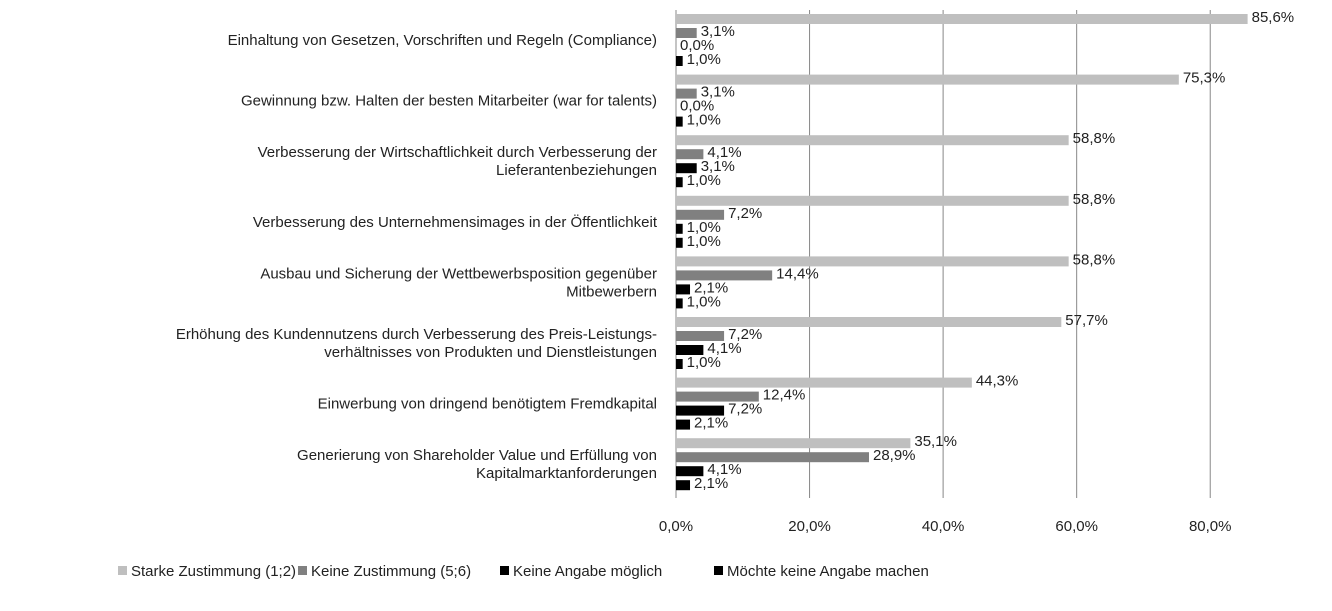 The image size is (1332, 611). I want to click on value-label: 85,6%, so click(1273, 17).